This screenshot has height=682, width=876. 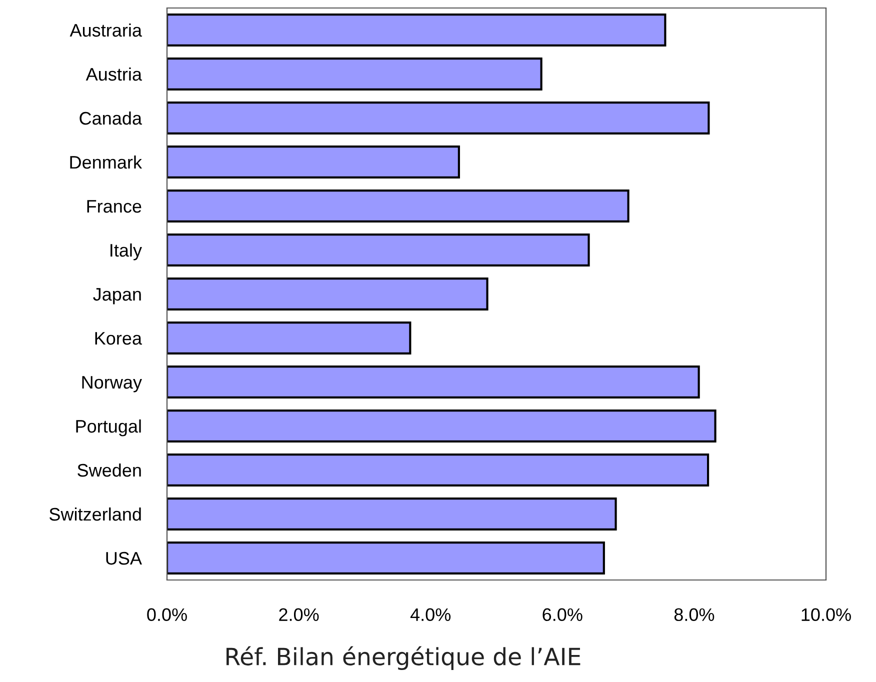 I want to click on y-tick-label: Portugal, so click(x=108, y=427).